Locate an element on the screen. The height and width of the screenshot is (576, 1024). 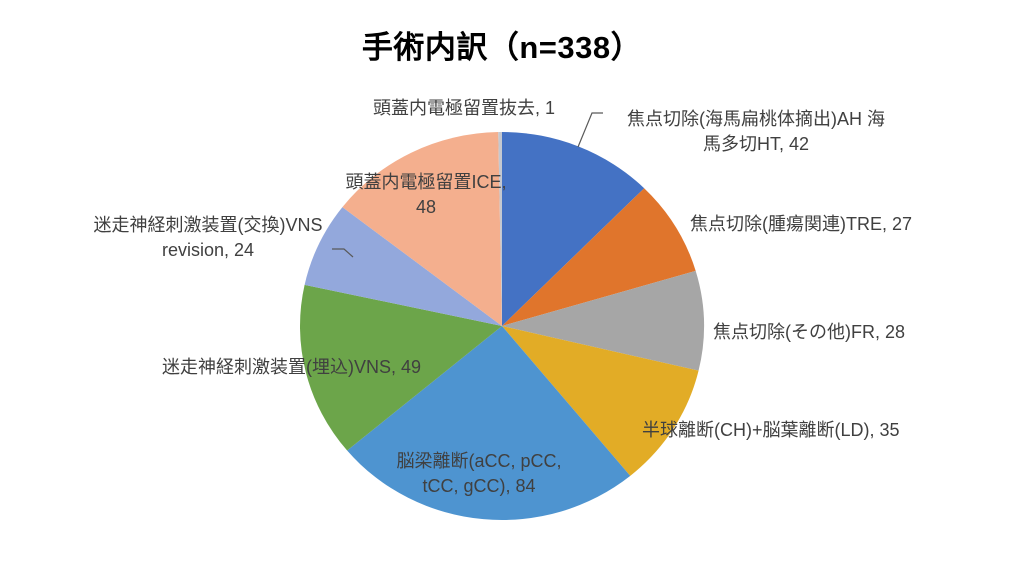
slice-label-corpus-callosotomy: 脳梁離断(aCC, pCC, tCC, gCC), 84 is located at coordinates (479, 474).